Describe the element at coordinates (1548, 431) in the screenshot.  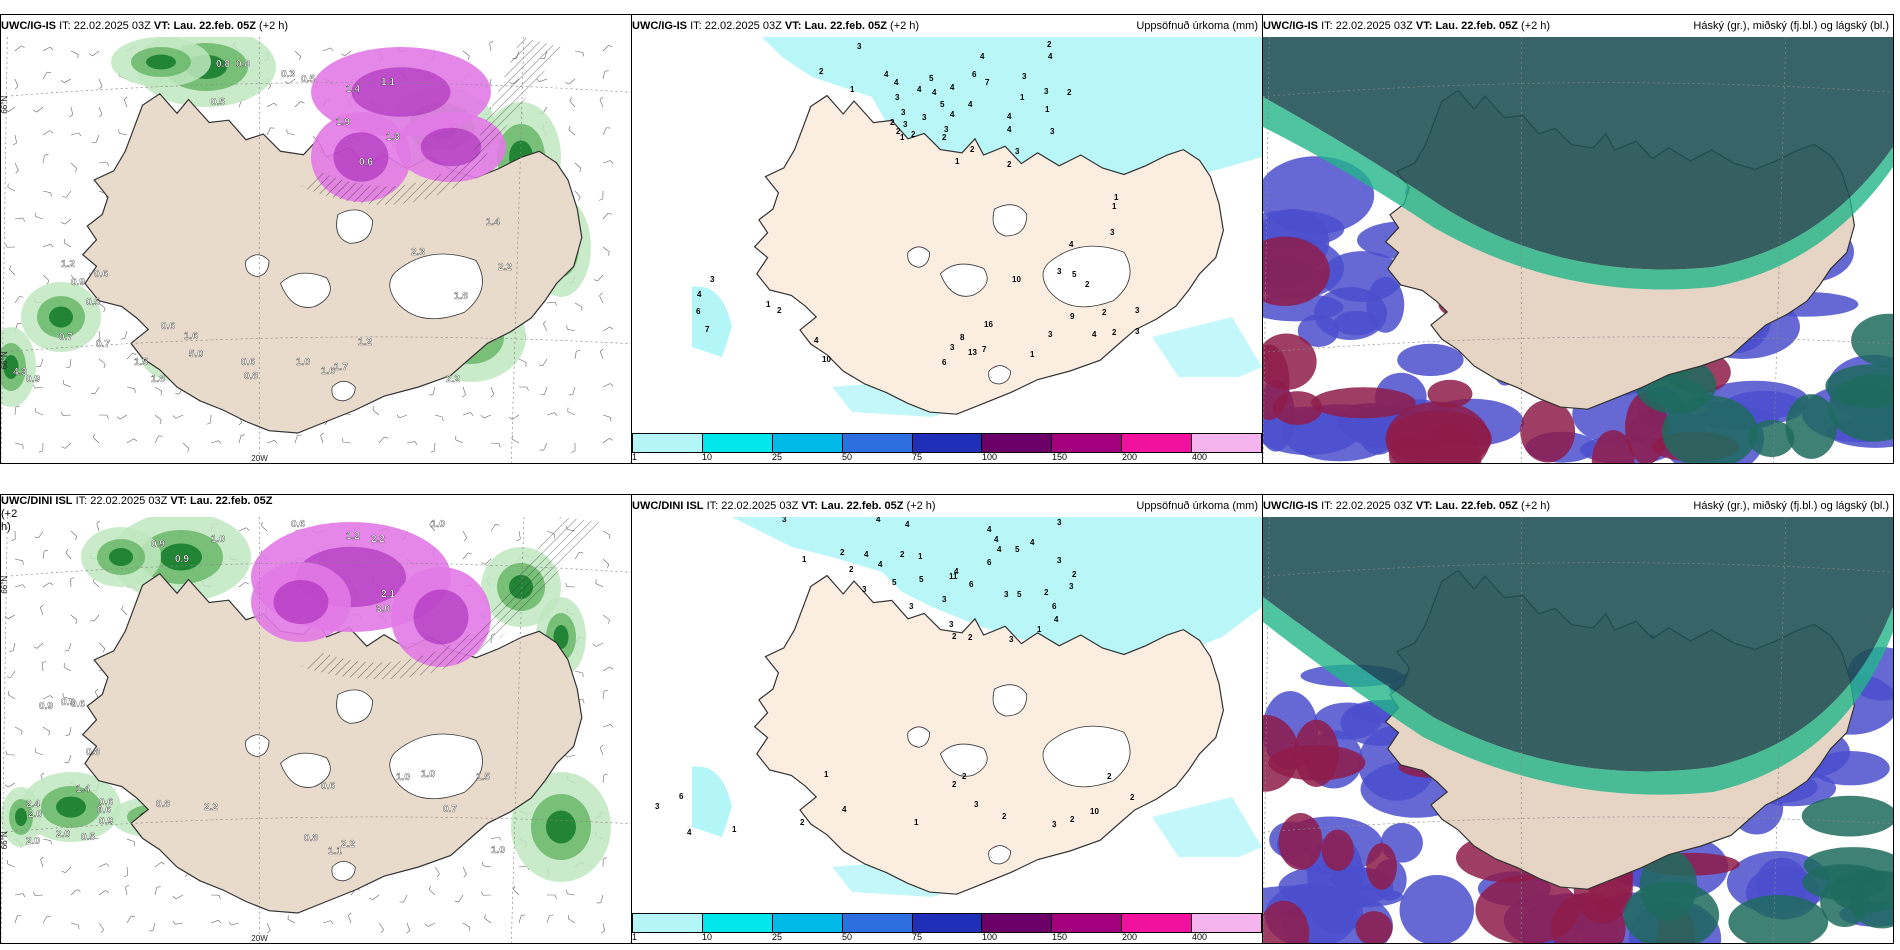
I see `mid-cloud` at that location.